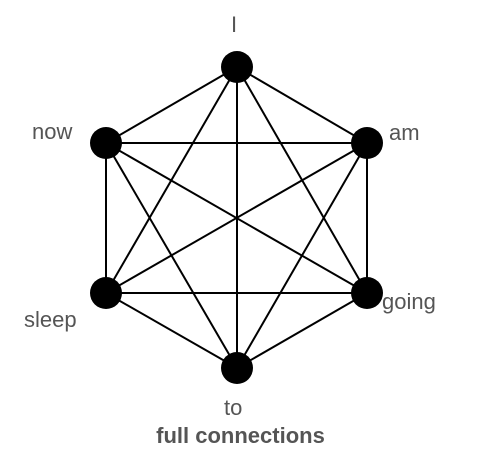 This screenshot has width=481, height=458. I want to click on edge-i-am, so click(302, 105).